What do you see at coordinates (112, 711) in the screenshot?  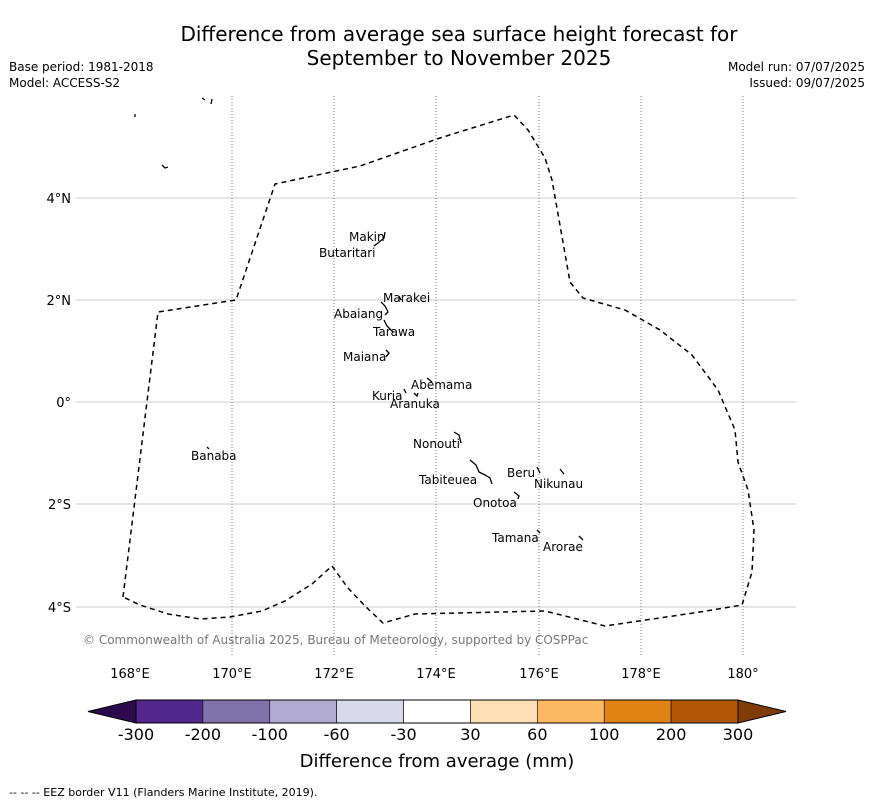 I see `colorbar-under-triangle` at bounding box center [112, 711].